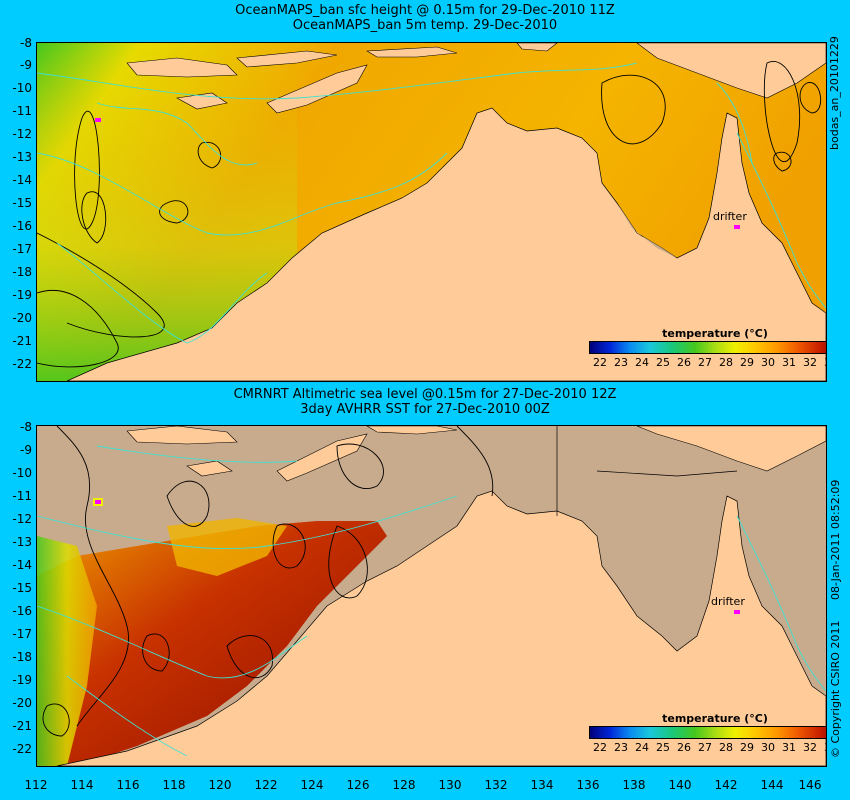 The height and width of the screenshot is (800, 850). What do you see at coordinates (707, 347) in the screenshot?
I see `top-colorbar` at bounding box center [707, 347].